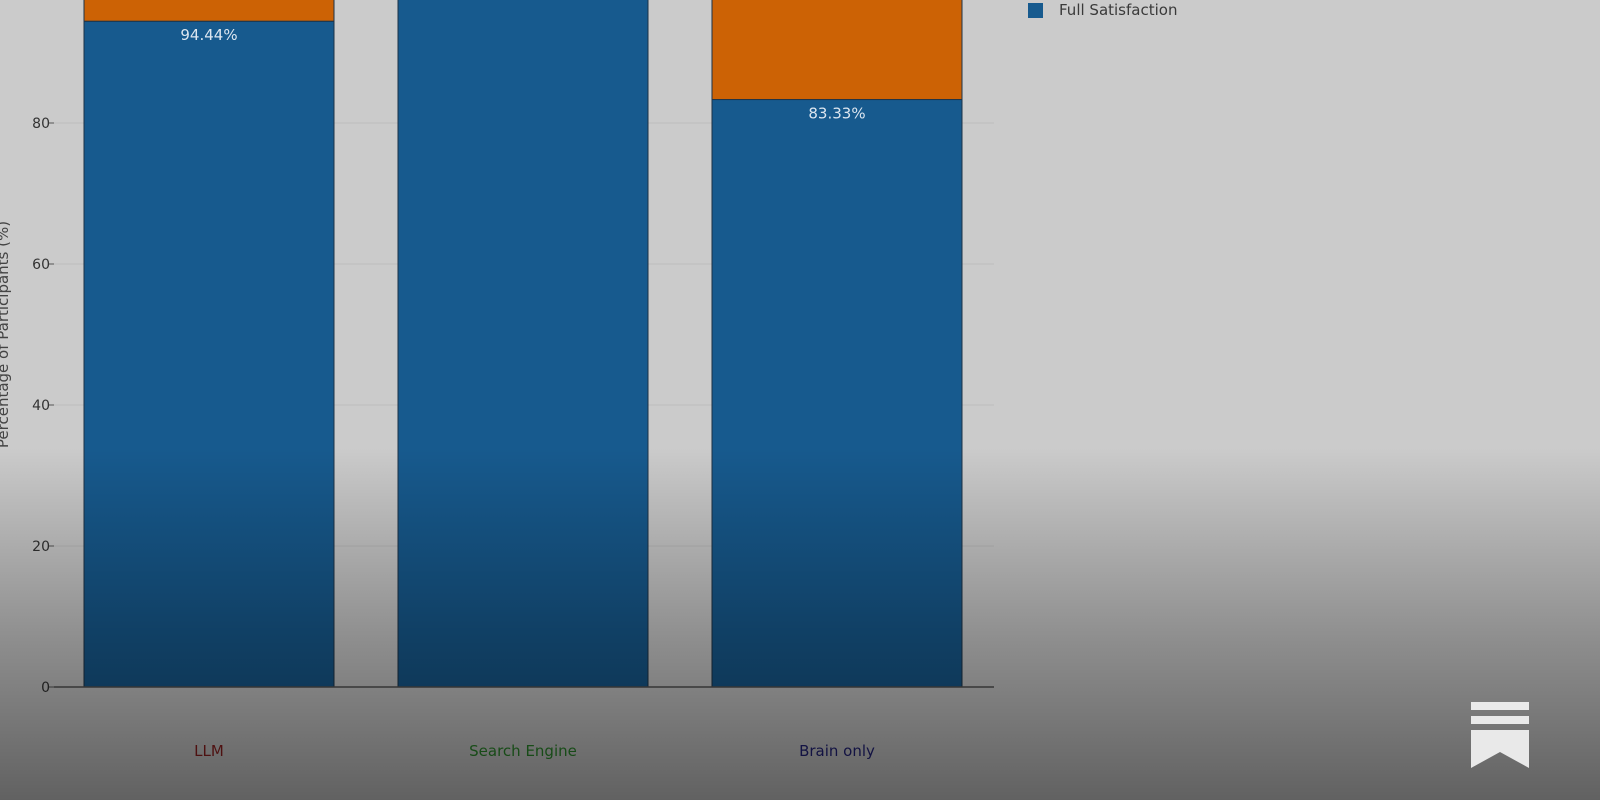 The width and height of the screenshot is (1600, 800). I want to click on x-tick-label-llm: LLM, so click(209, 751).